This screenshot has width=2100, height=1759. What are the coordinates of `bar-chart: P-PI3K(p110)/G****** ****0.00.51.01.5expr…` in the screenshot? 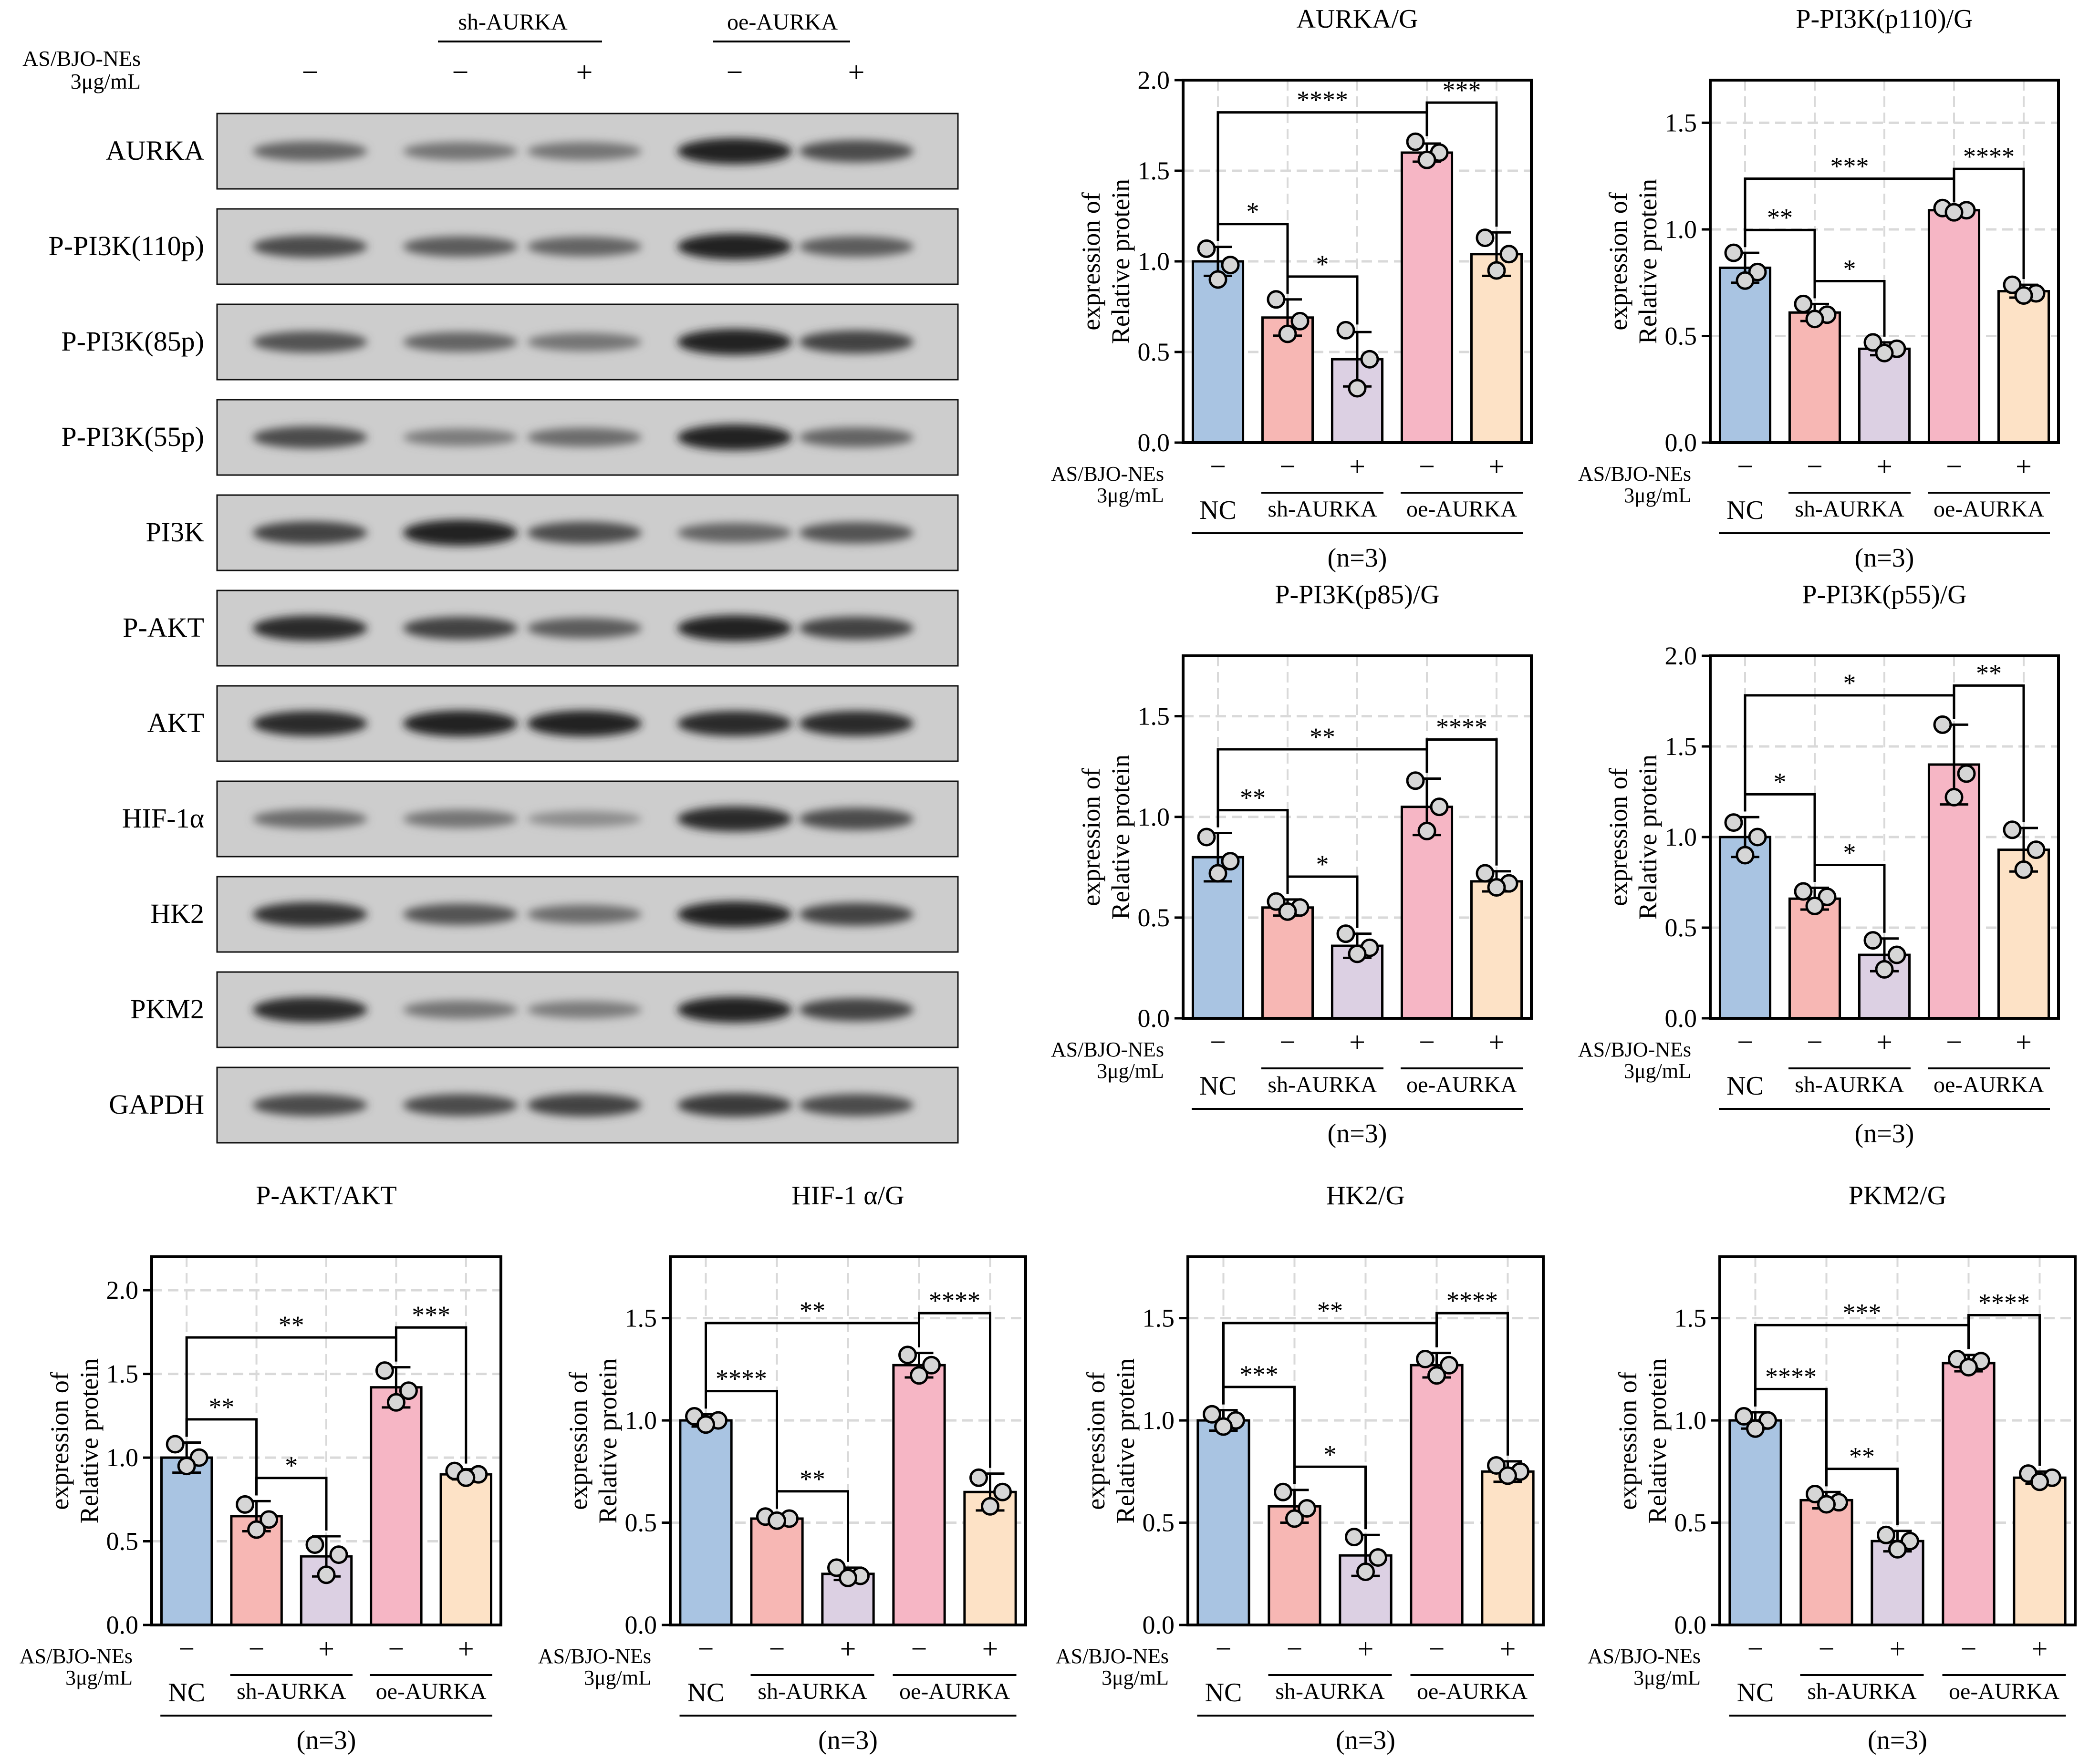 It's located at (1819, 288).